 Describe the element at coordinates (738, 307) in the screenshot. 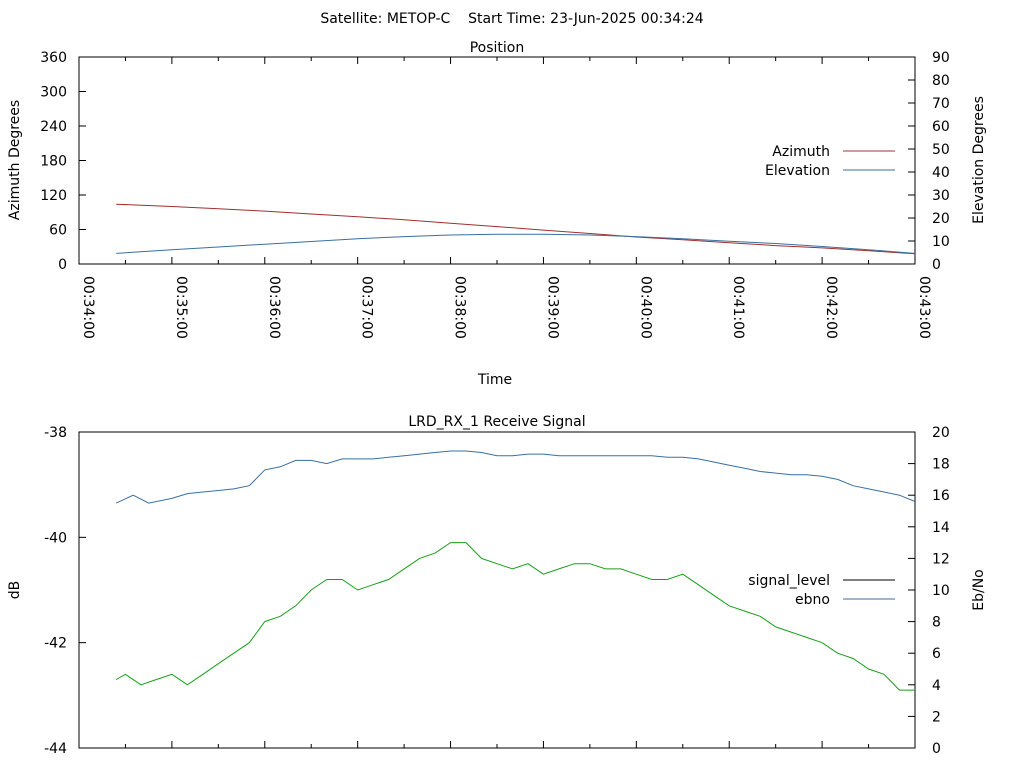

I see `x-tick-label: 00:41:00` at that location.